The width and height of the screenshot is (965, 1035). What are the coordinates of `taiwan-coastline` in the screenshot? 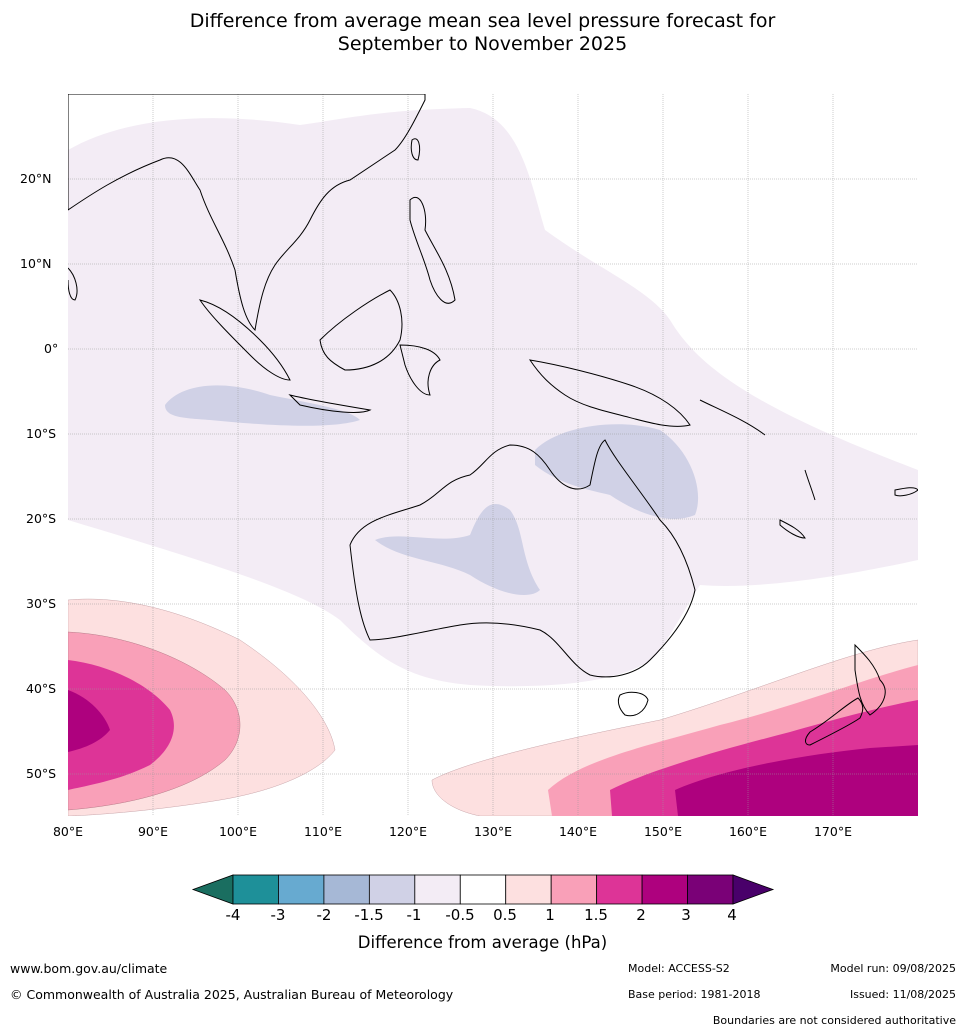 It's located at (415, 149).